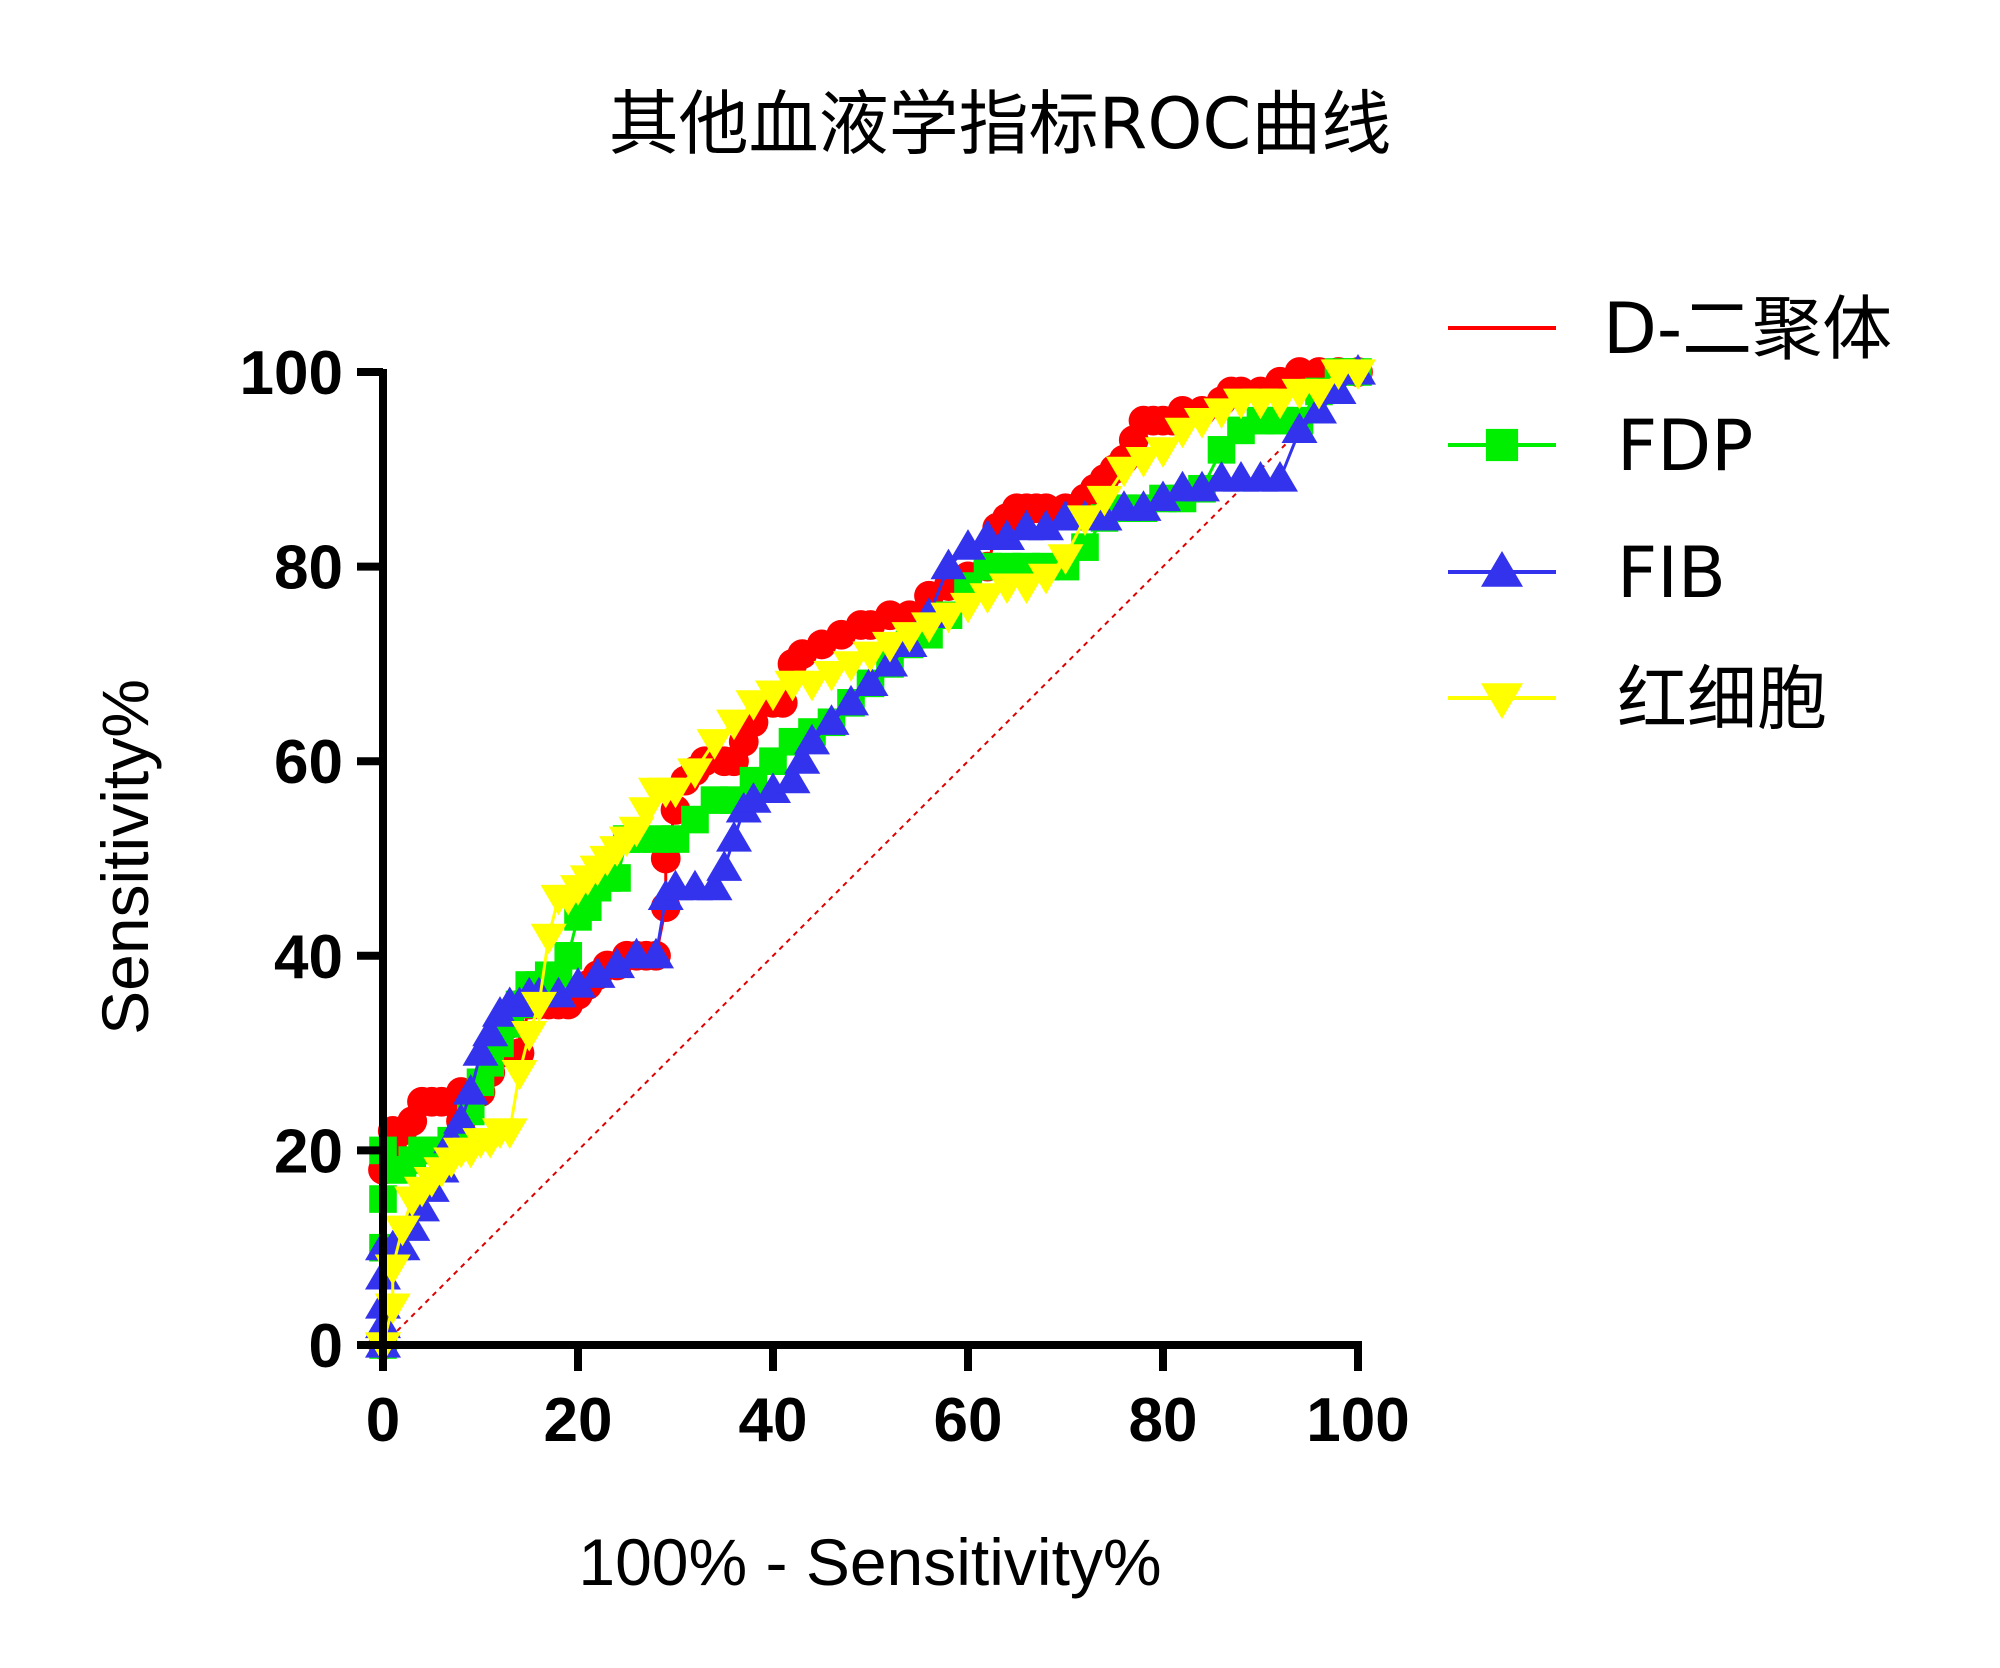 This screenshot has height=1668, width=2000. I want to click on legend-label: 红细胞, so click(1722, 699).